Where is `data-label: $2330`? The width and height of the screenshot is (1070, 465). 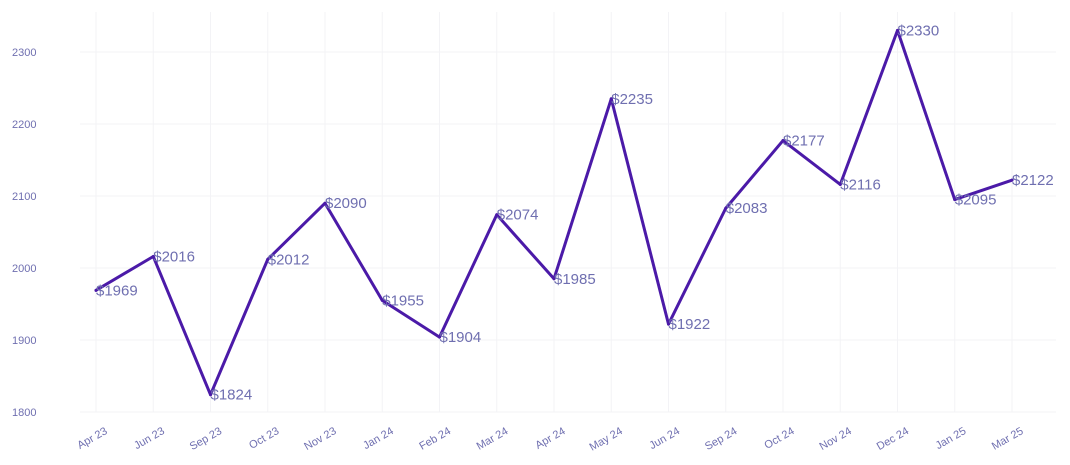 data-label: $2330 is located at coordinates (919, 30).